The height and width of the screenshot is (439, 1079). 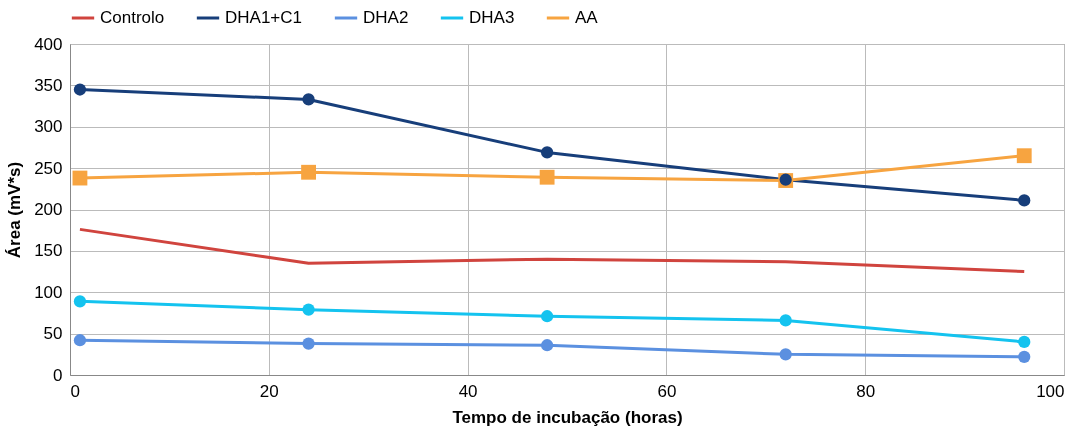 What do you see at coordinates (386, 17) in the screenshot?
I see `legend-label: DHA2` at bounding box center [386, 17].